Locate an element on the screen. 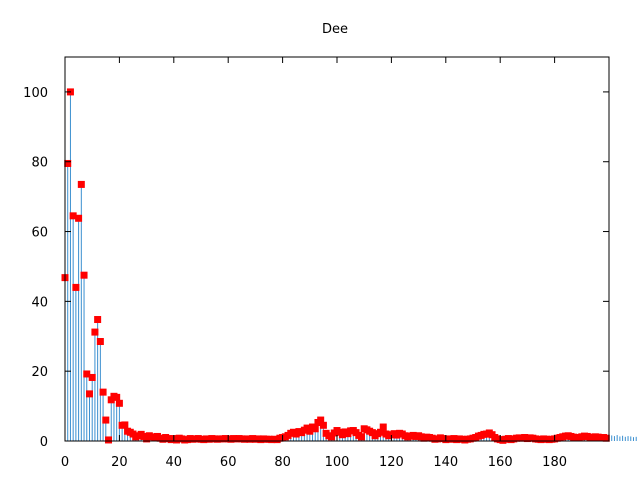 This screenshot has height=485, width=640. y-tick-label: 60 is located at coordinates (39, 233).